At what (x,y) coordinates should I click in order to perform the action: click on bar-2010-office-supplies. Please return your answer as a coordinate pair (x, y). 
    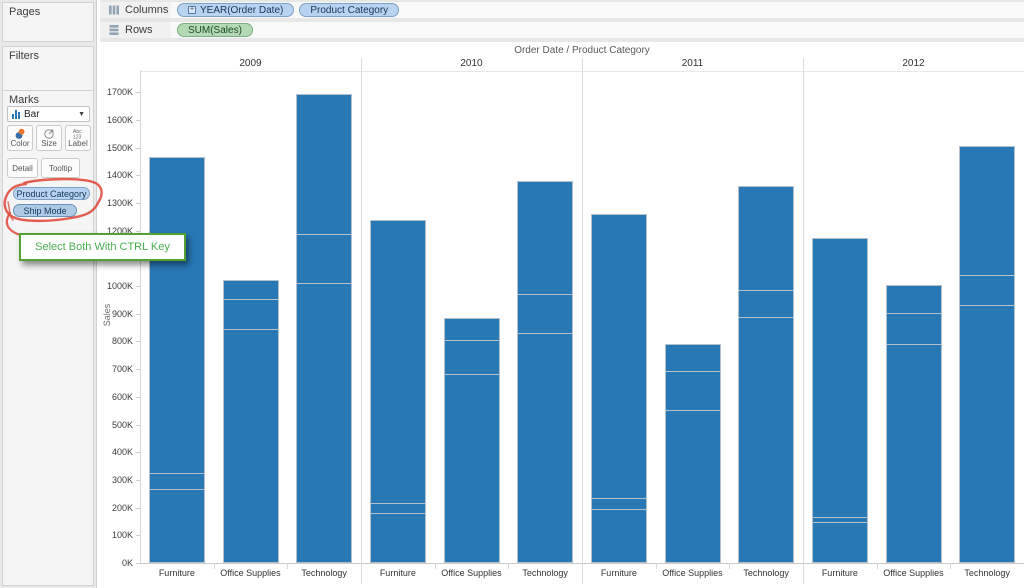
    Looking at the image, I should click on (471, 440).